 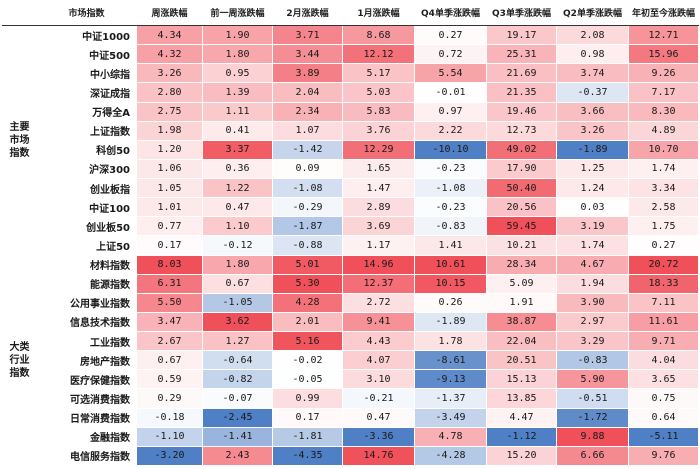 I want to click on table-row: 沪深300 1.06 0.36 0.09 1.65 -0.23 17.90 1.25 1.74, so click(x=351, y=169).